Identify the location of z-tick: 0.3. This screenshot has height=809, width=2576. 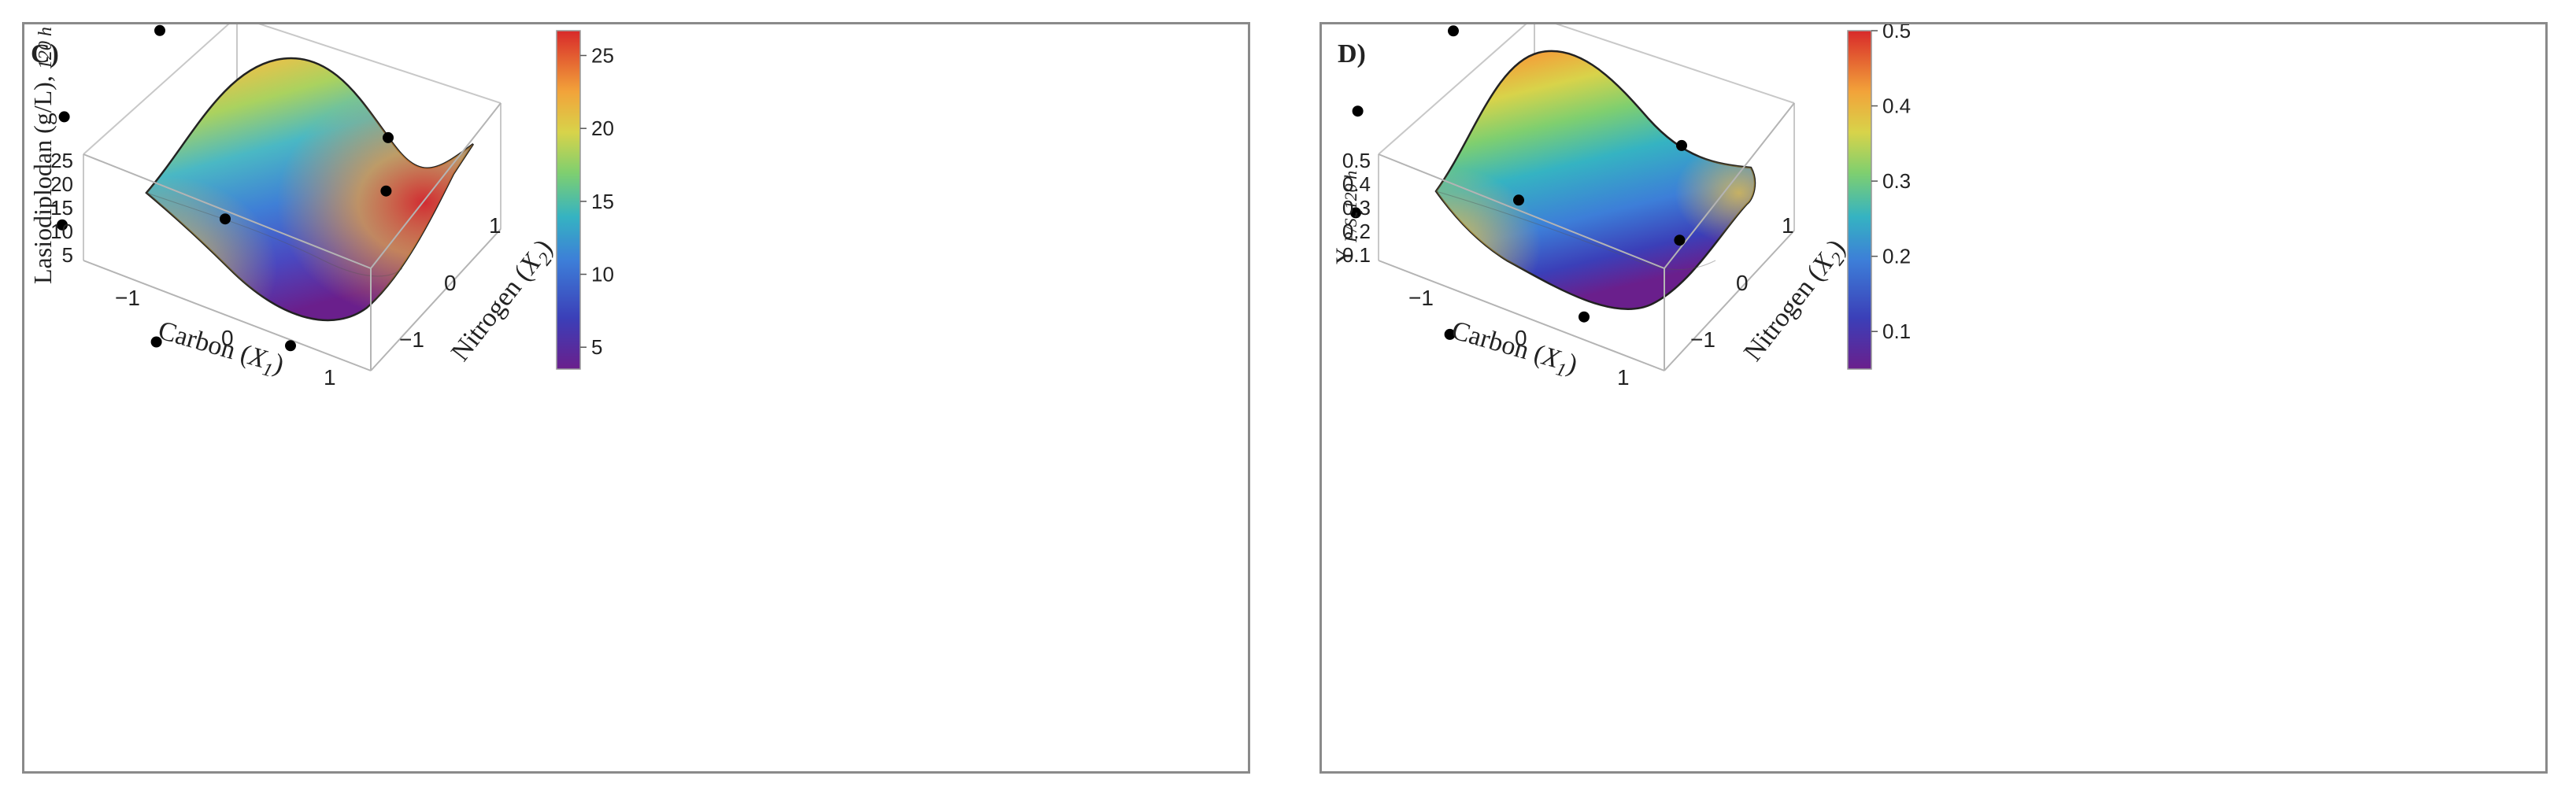
(1356, 208).